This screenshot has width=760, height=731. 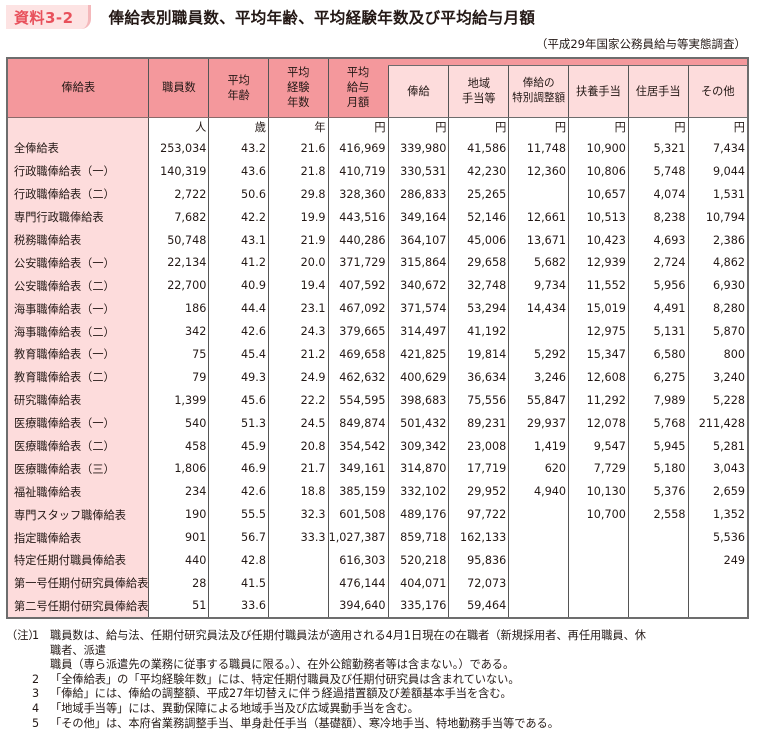 I want to click on value-cell: 2,722, so click(x=179, y=194).